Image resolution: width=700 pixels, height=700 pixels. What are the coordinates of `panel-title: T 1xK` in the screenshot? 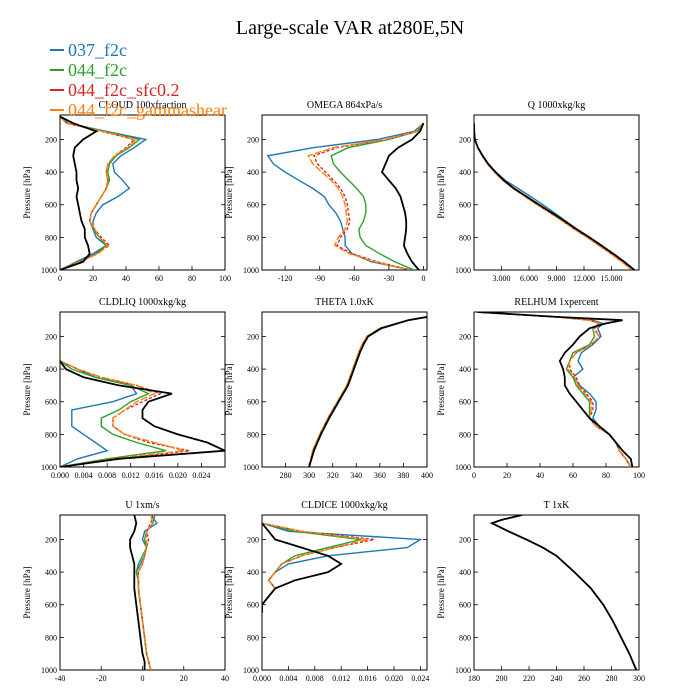 It's located at (557, 505).